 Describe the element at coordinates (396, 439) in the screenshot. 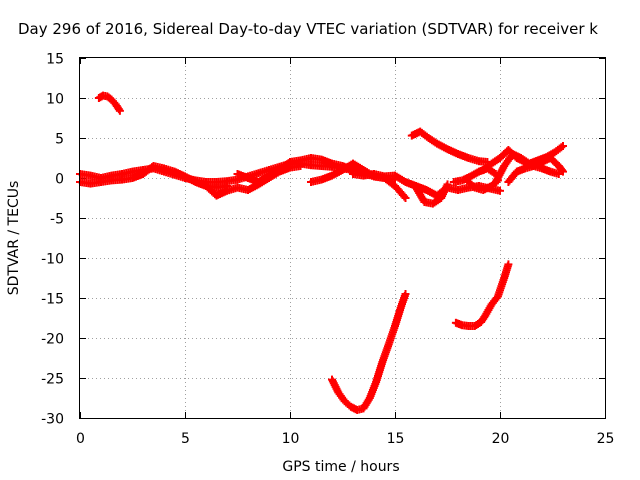

I see `x-tick-label: 15` at that location.